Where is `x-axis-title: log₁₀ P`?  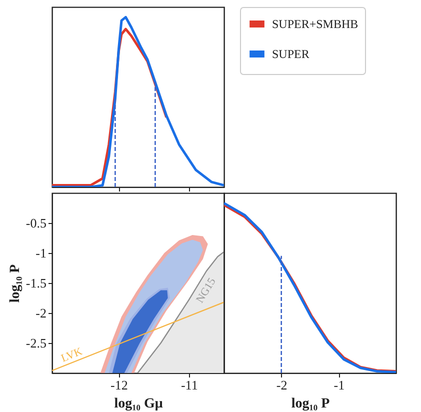 x-axis-title: log₁₀ P is located at coordinates (310, 404).